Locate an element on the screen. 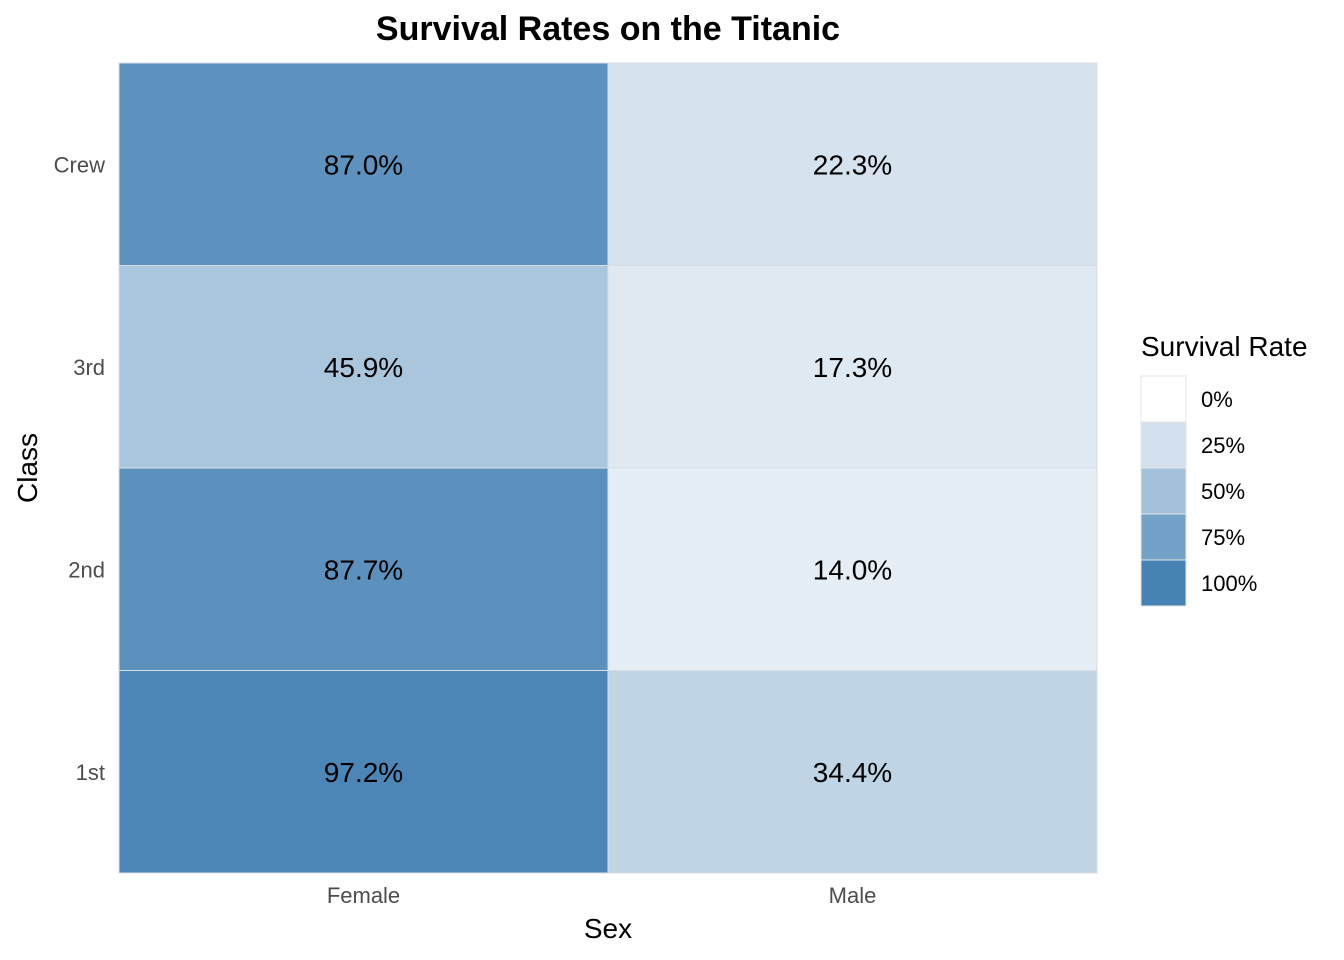 Image resolution: width=1344 pixels, height=960 pixels. y-tick-label: Crew is located at coordinates (79, 164).